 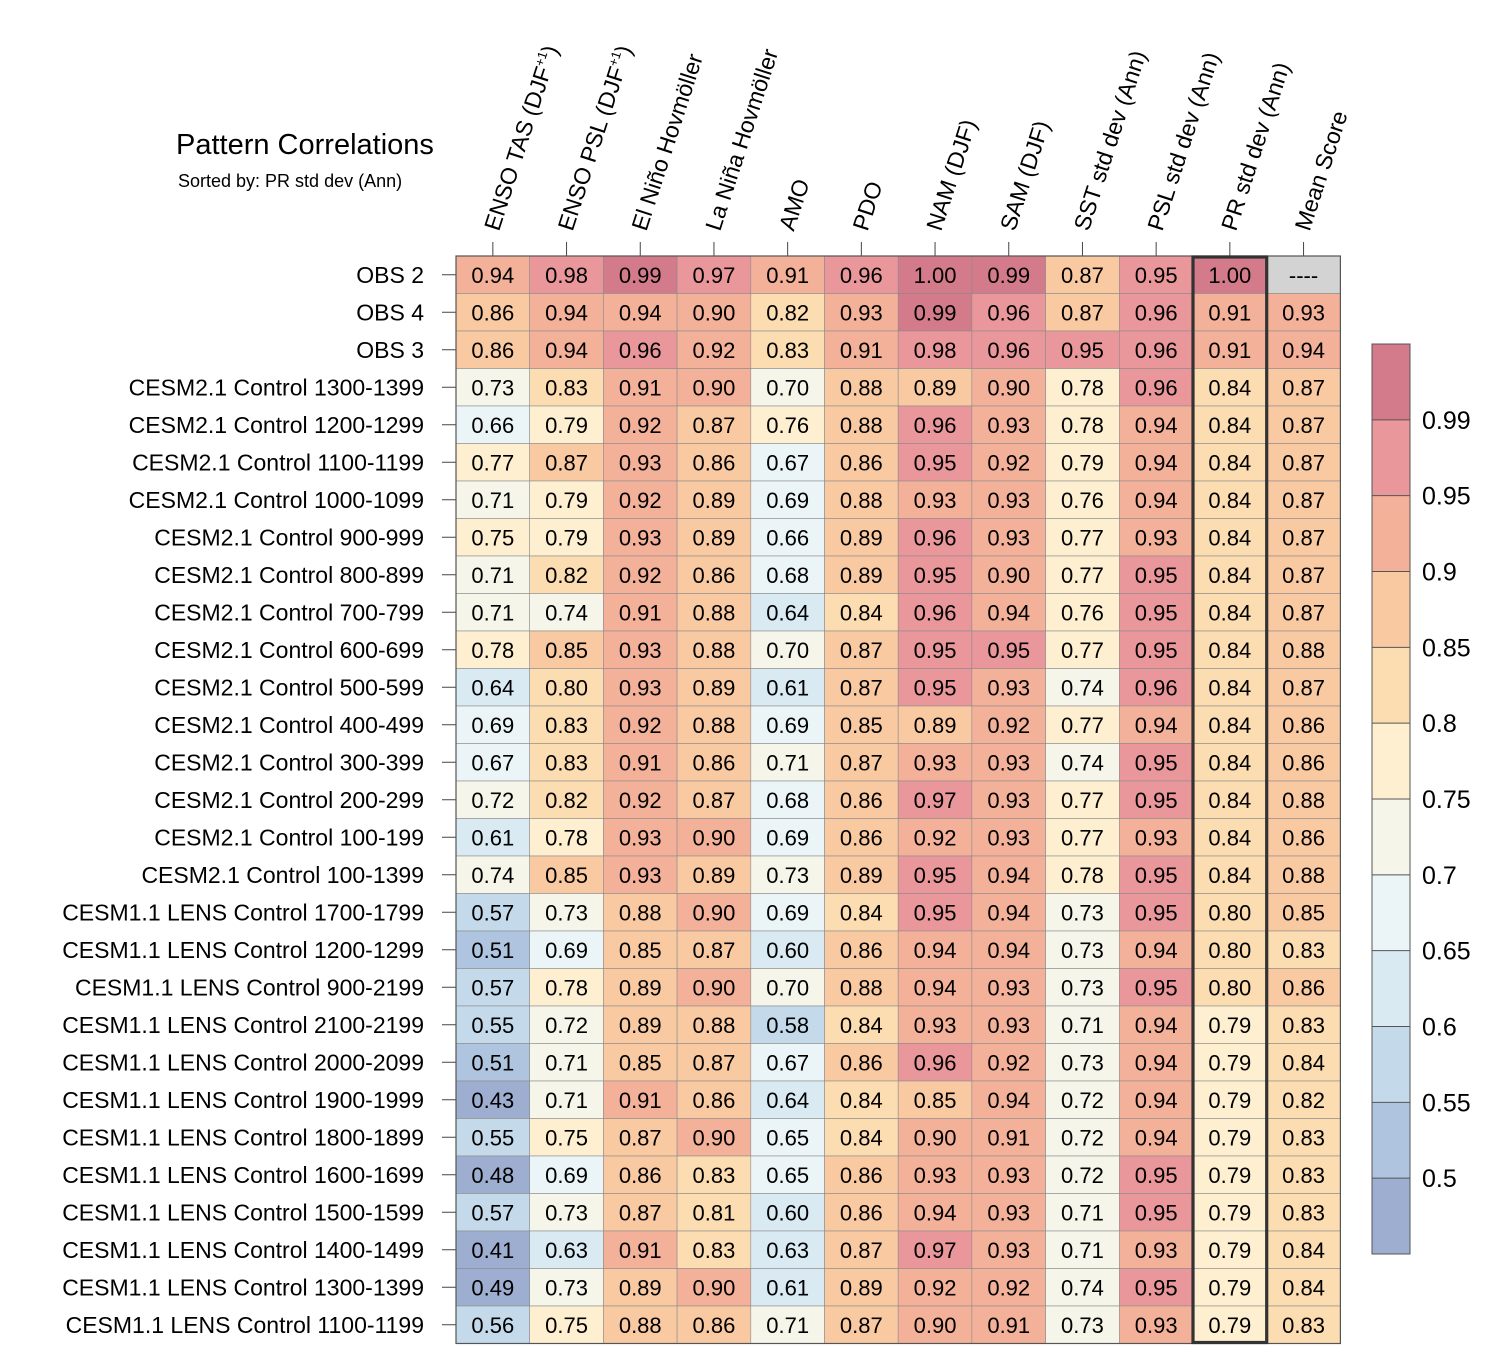 I want to click on cell-value-label: 0.77, so click(x=1082, y=537).